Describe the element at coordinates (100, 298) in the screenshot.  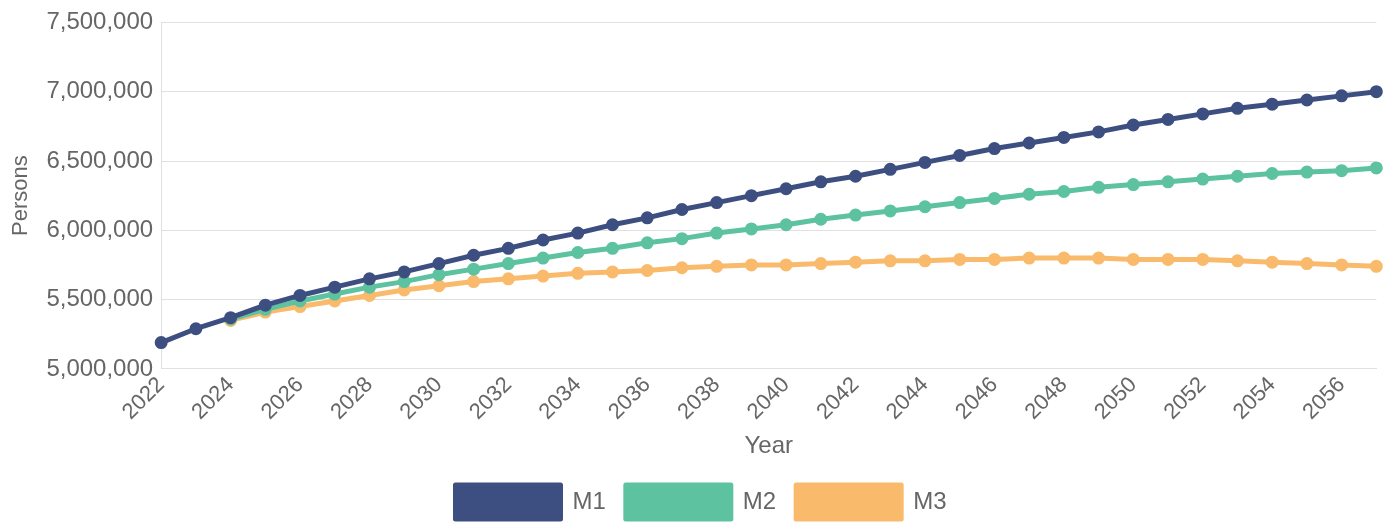
I see `y-tick-label: 5,500,000` at that location.